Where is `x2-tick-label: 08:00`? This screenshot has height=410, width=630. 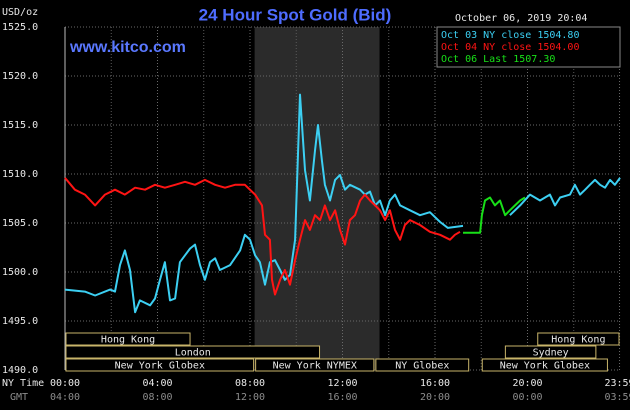 x2-tick-label: 08:00 is located at coordinates (157, 397).